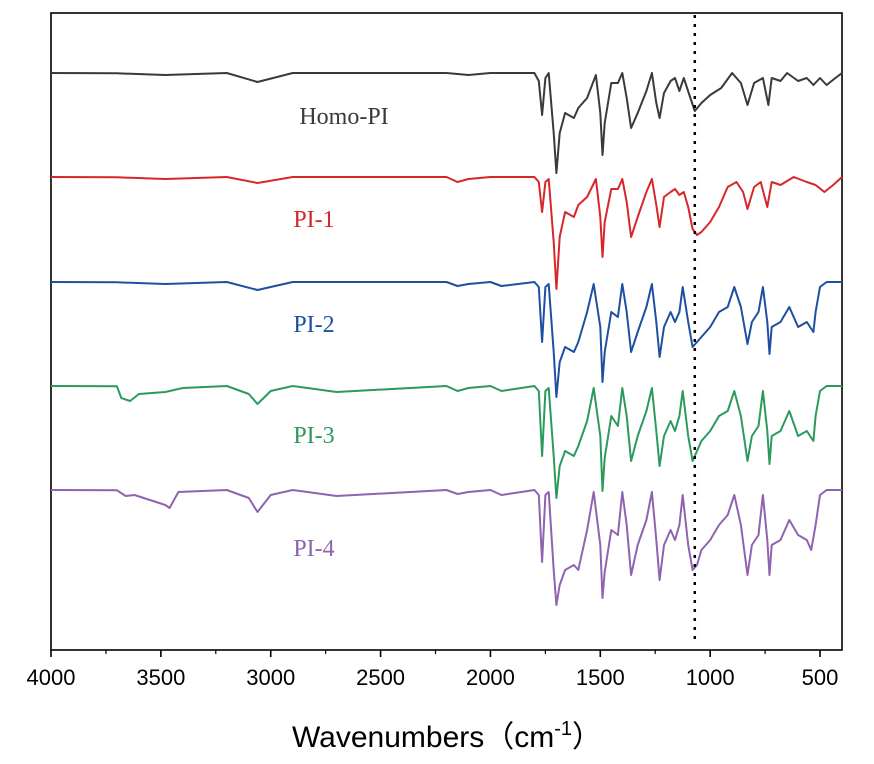 Image resolution: width=874 pixels, height=764 pixels. What do you see at coordinates (600, 677) in the screenshot?
I see `x-tick-label: 1500` at bounding box center [600, 677].